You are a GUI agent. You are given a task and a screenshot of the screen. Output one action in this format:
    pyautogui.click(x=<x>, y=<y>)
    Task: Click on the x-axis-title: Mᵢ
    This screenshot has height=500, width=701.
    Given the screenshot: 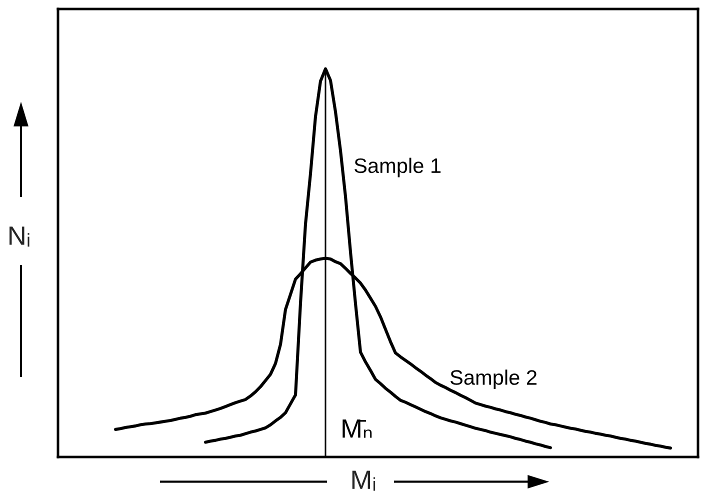 What is the action you would take?
    pyautogui.click(x=364, y=480)
    